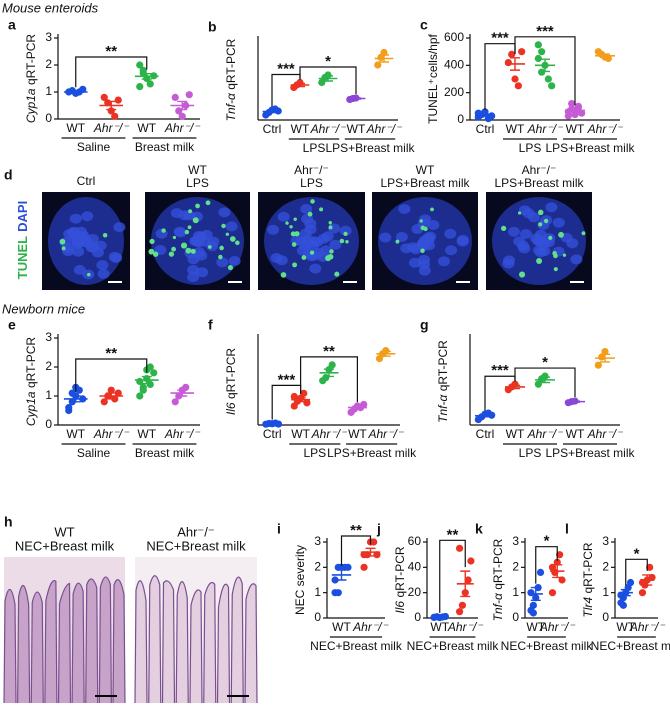  What do you see at coordinates (415, 567) in the screenshot?
I see `y-tick-label: 40` at bounding box center [415, 567].